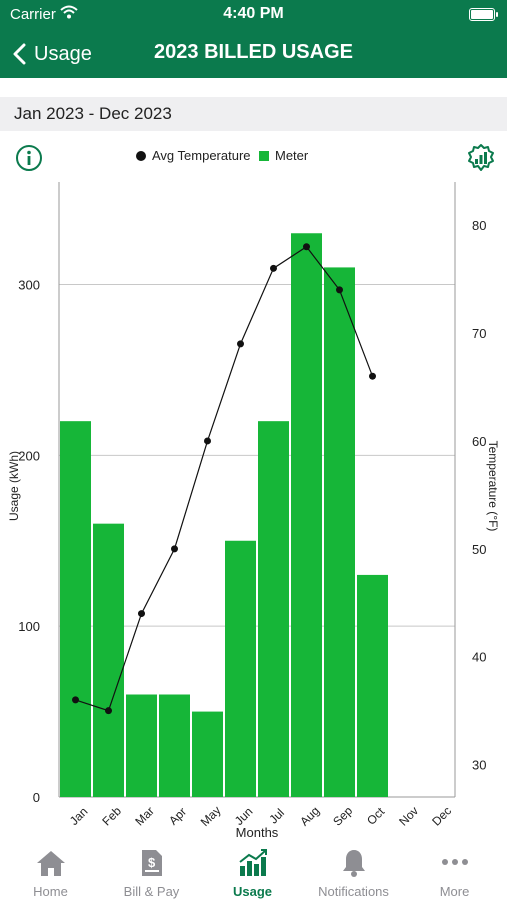 The width and height of the screenshot is (507, 900). Describe the element at coordinates (276, 816) in the screenshot. I see `x-tick-label: Jul` at that location.